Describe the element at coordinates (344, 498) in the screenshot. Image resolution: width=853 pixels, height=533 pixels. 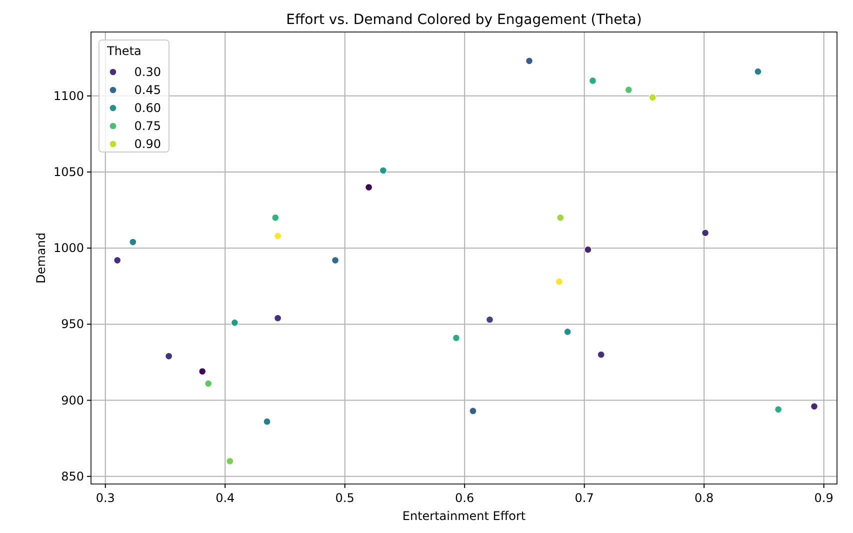
I see `x-tick-label: 0.5` at that location.